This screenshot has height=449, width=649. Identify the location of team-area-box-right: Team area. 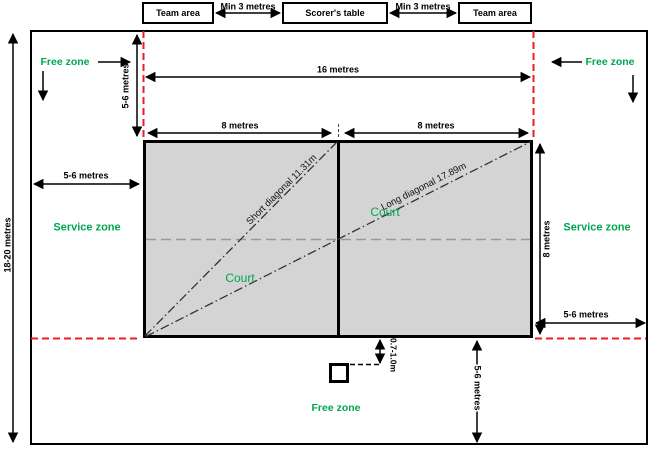
(495, 13).